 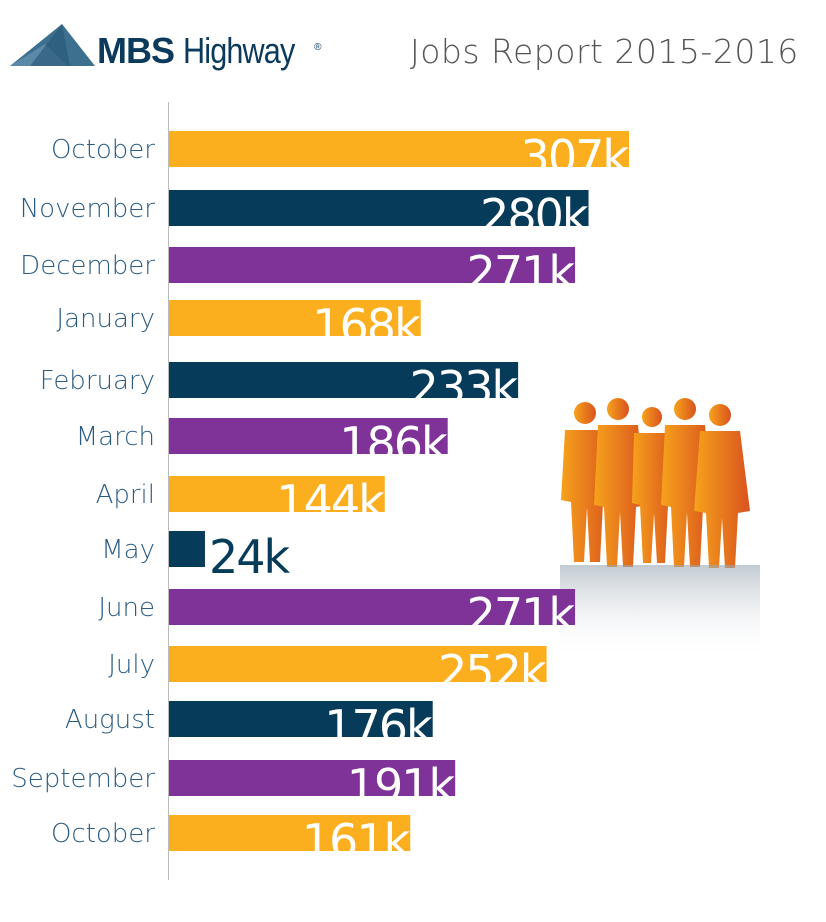 What do you see at coordinates (126, 608) in the screenshot?
I see `category-label: June` at bounding box center [126, 608].